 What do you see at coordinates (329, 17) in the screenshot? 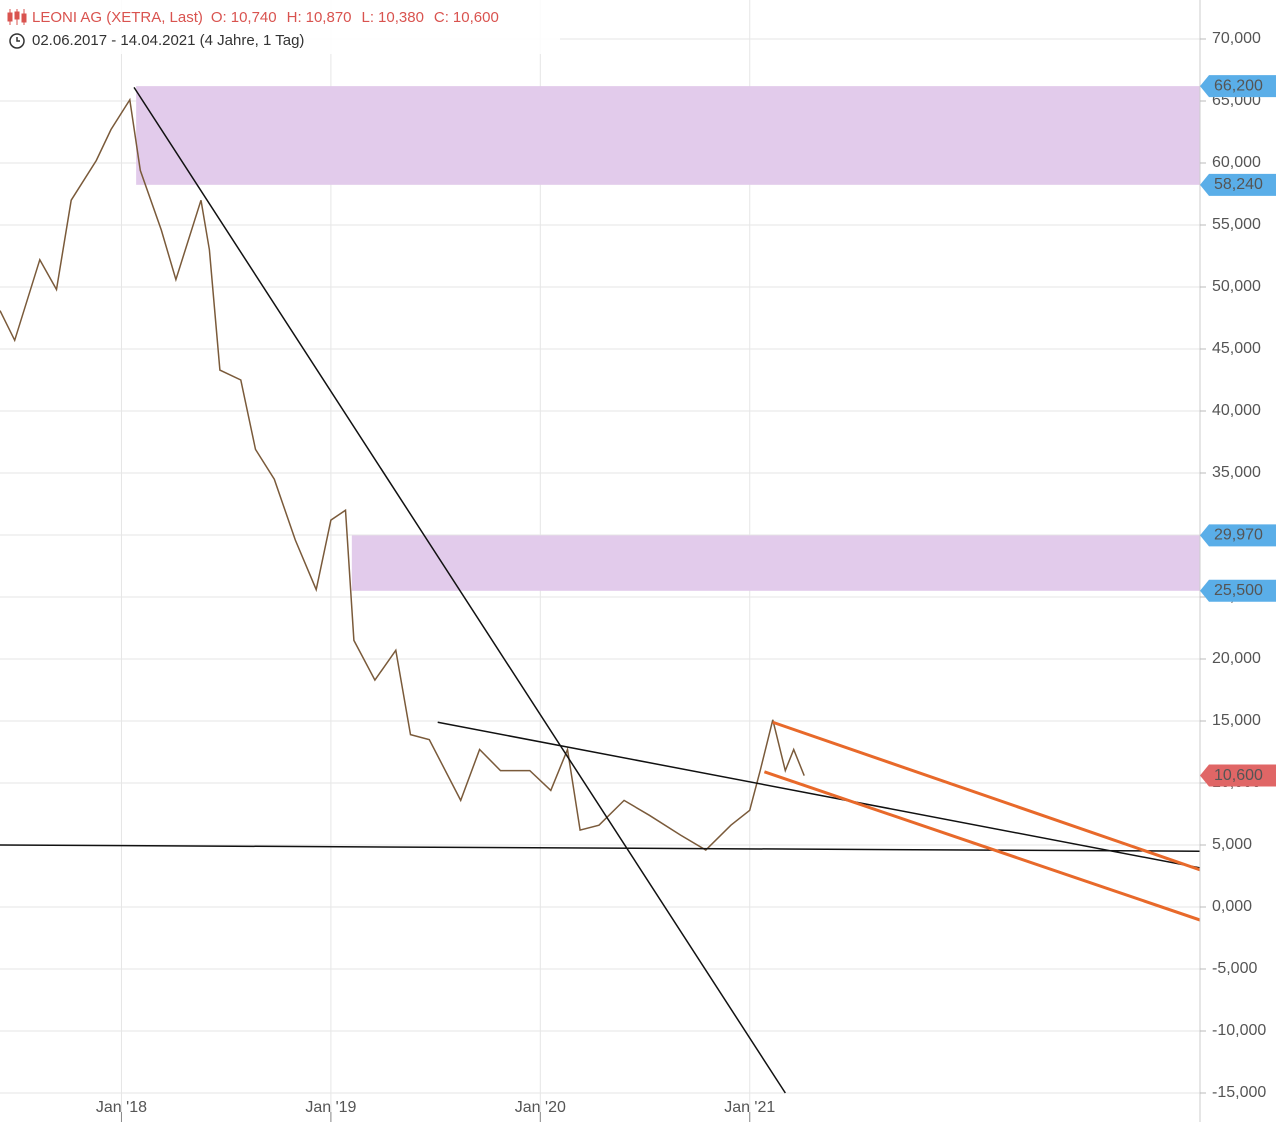
I see `stat-value: 10,870` at bounding box center [329, 17].